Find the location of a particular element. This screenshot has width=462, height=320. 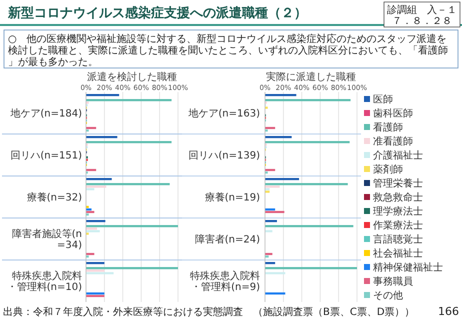

legend-label: 医師 is located at coordinates (383, 100).